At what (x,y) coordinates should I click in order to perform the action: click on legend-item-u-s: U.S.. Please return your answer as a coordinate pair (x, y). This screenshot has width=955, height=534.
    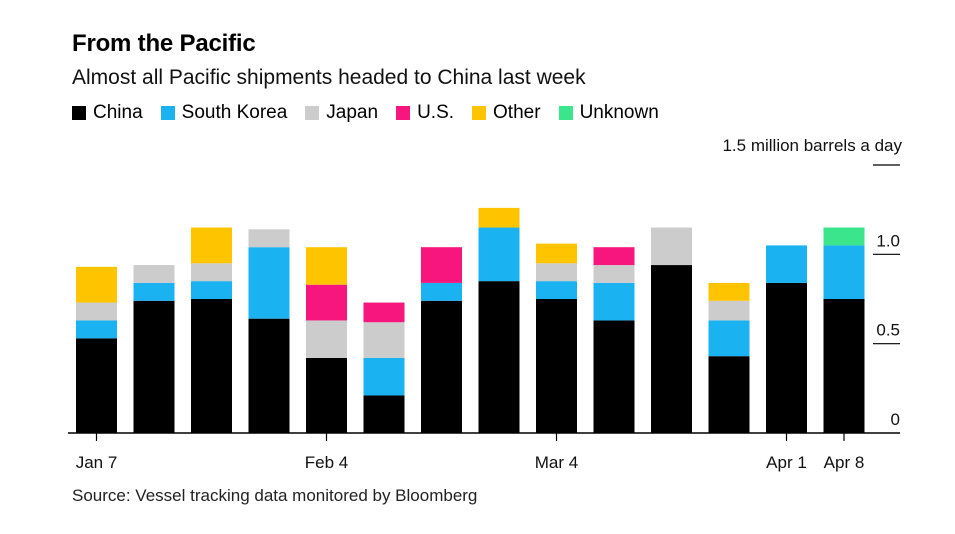
    Looking at the image, I should click on (425, 113).